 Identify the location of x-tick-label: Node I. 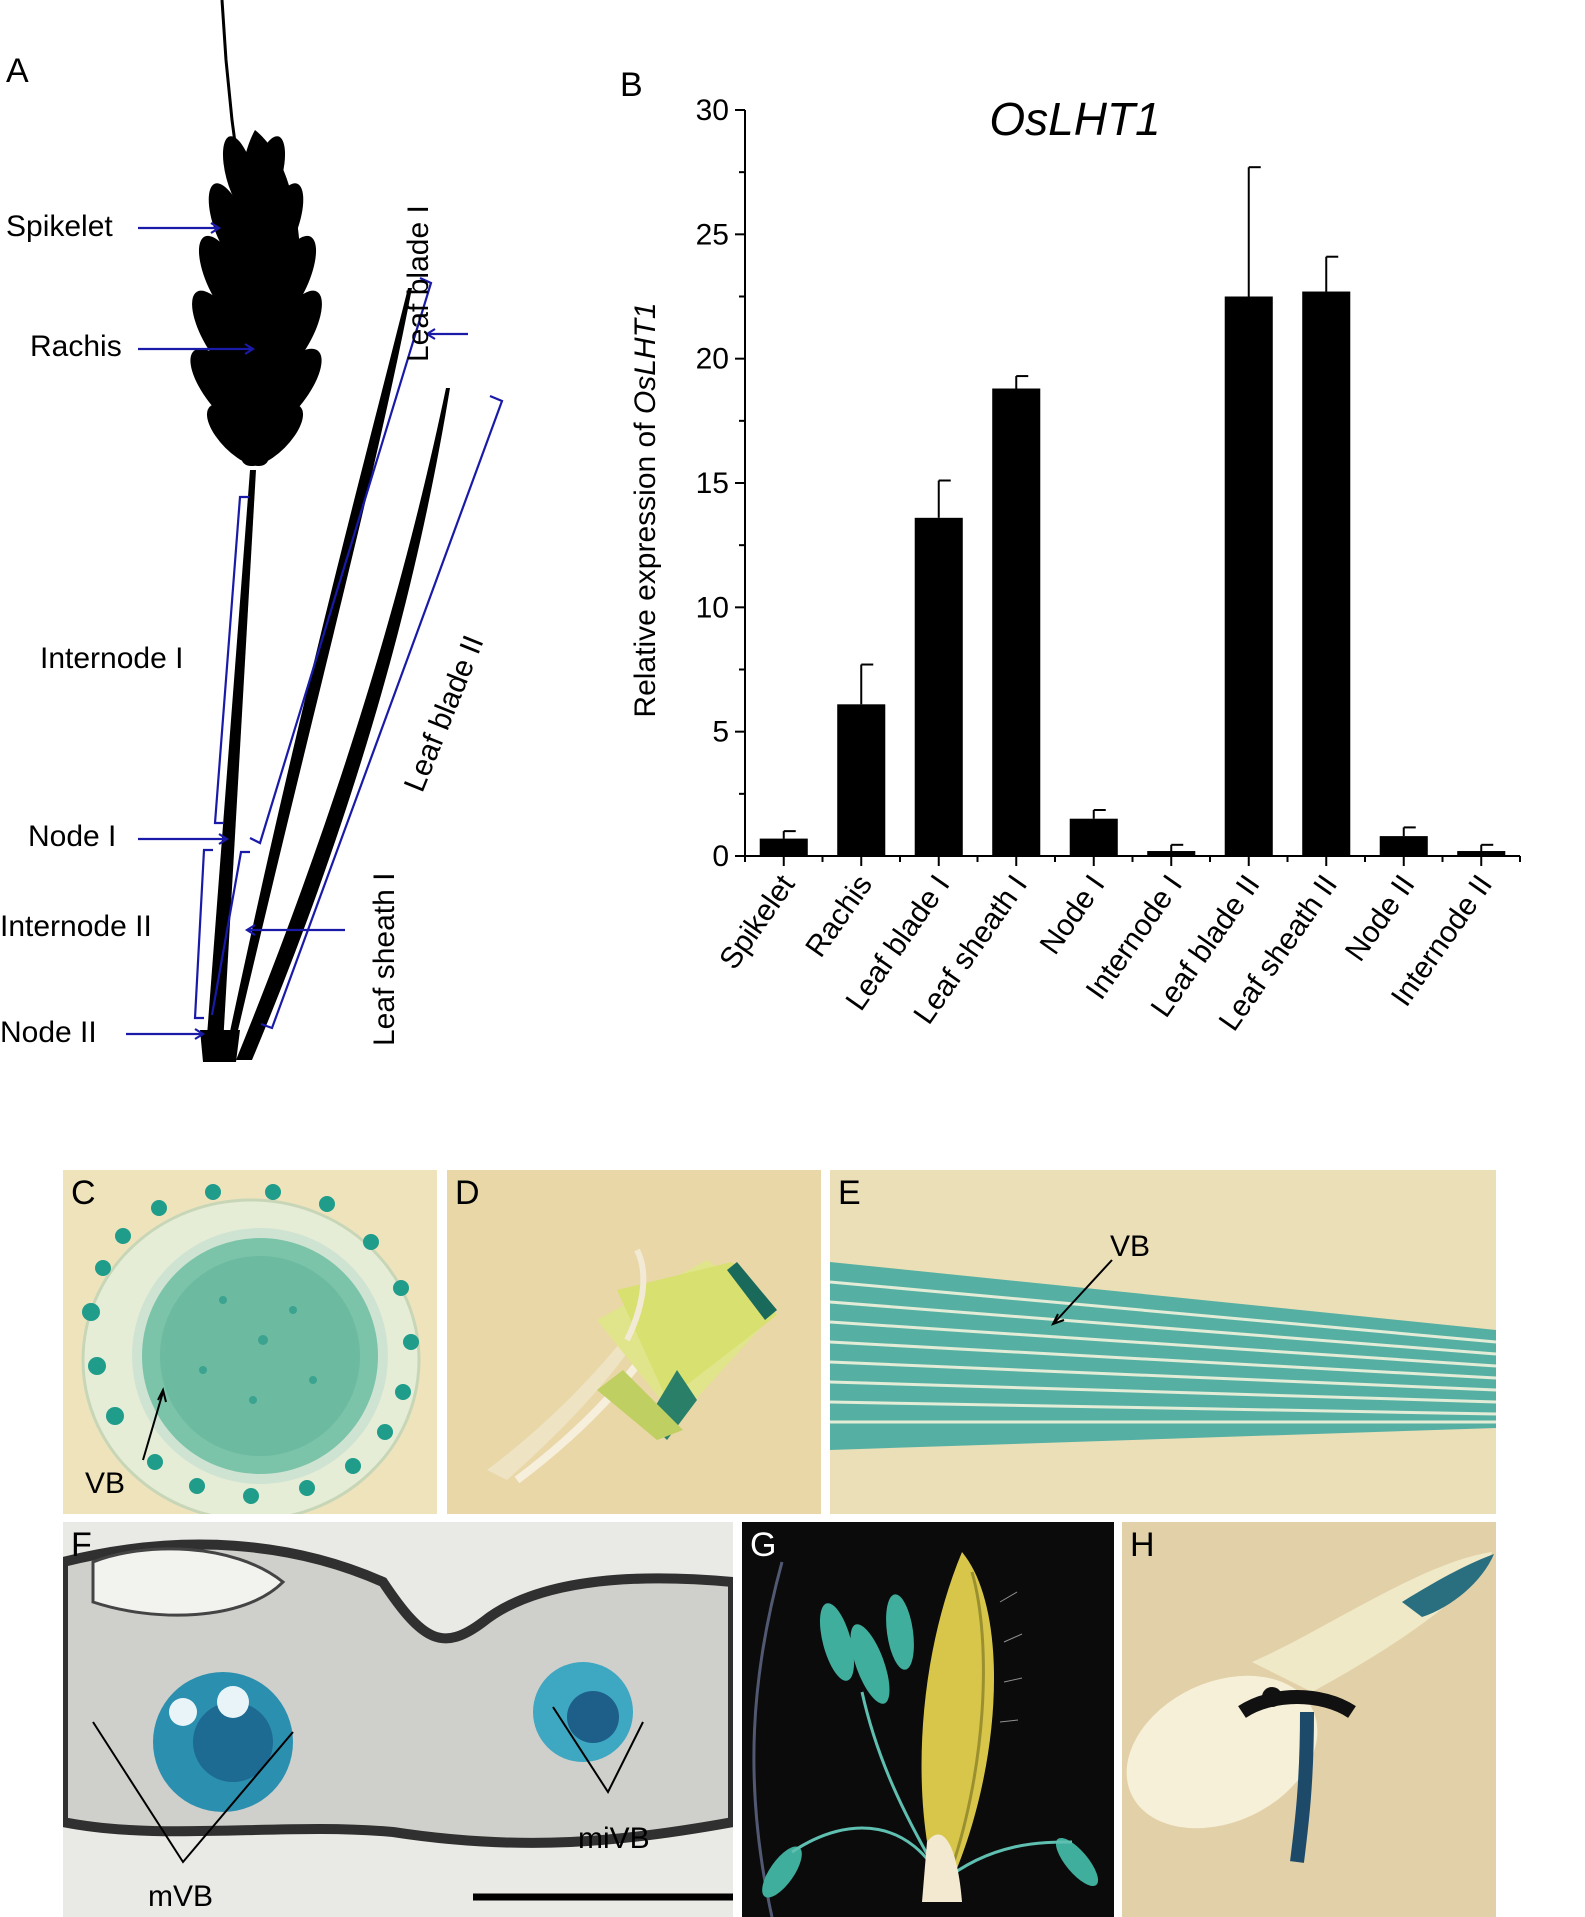
(1073, 914).